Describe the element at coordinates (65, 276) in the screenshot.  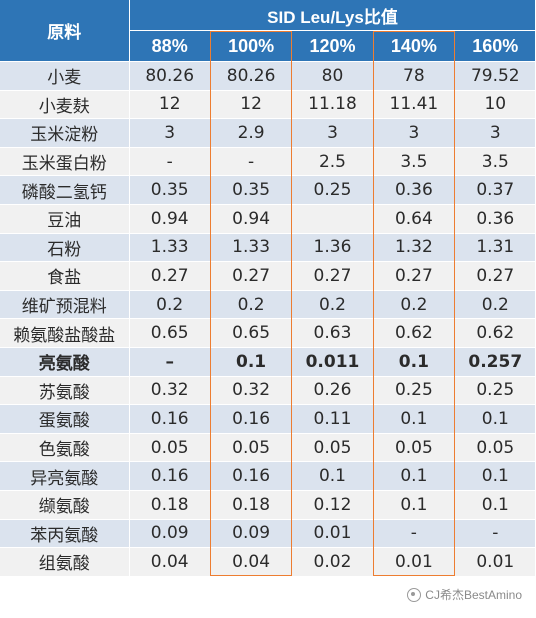
I see `ingredient-name: 食盐` at that location.